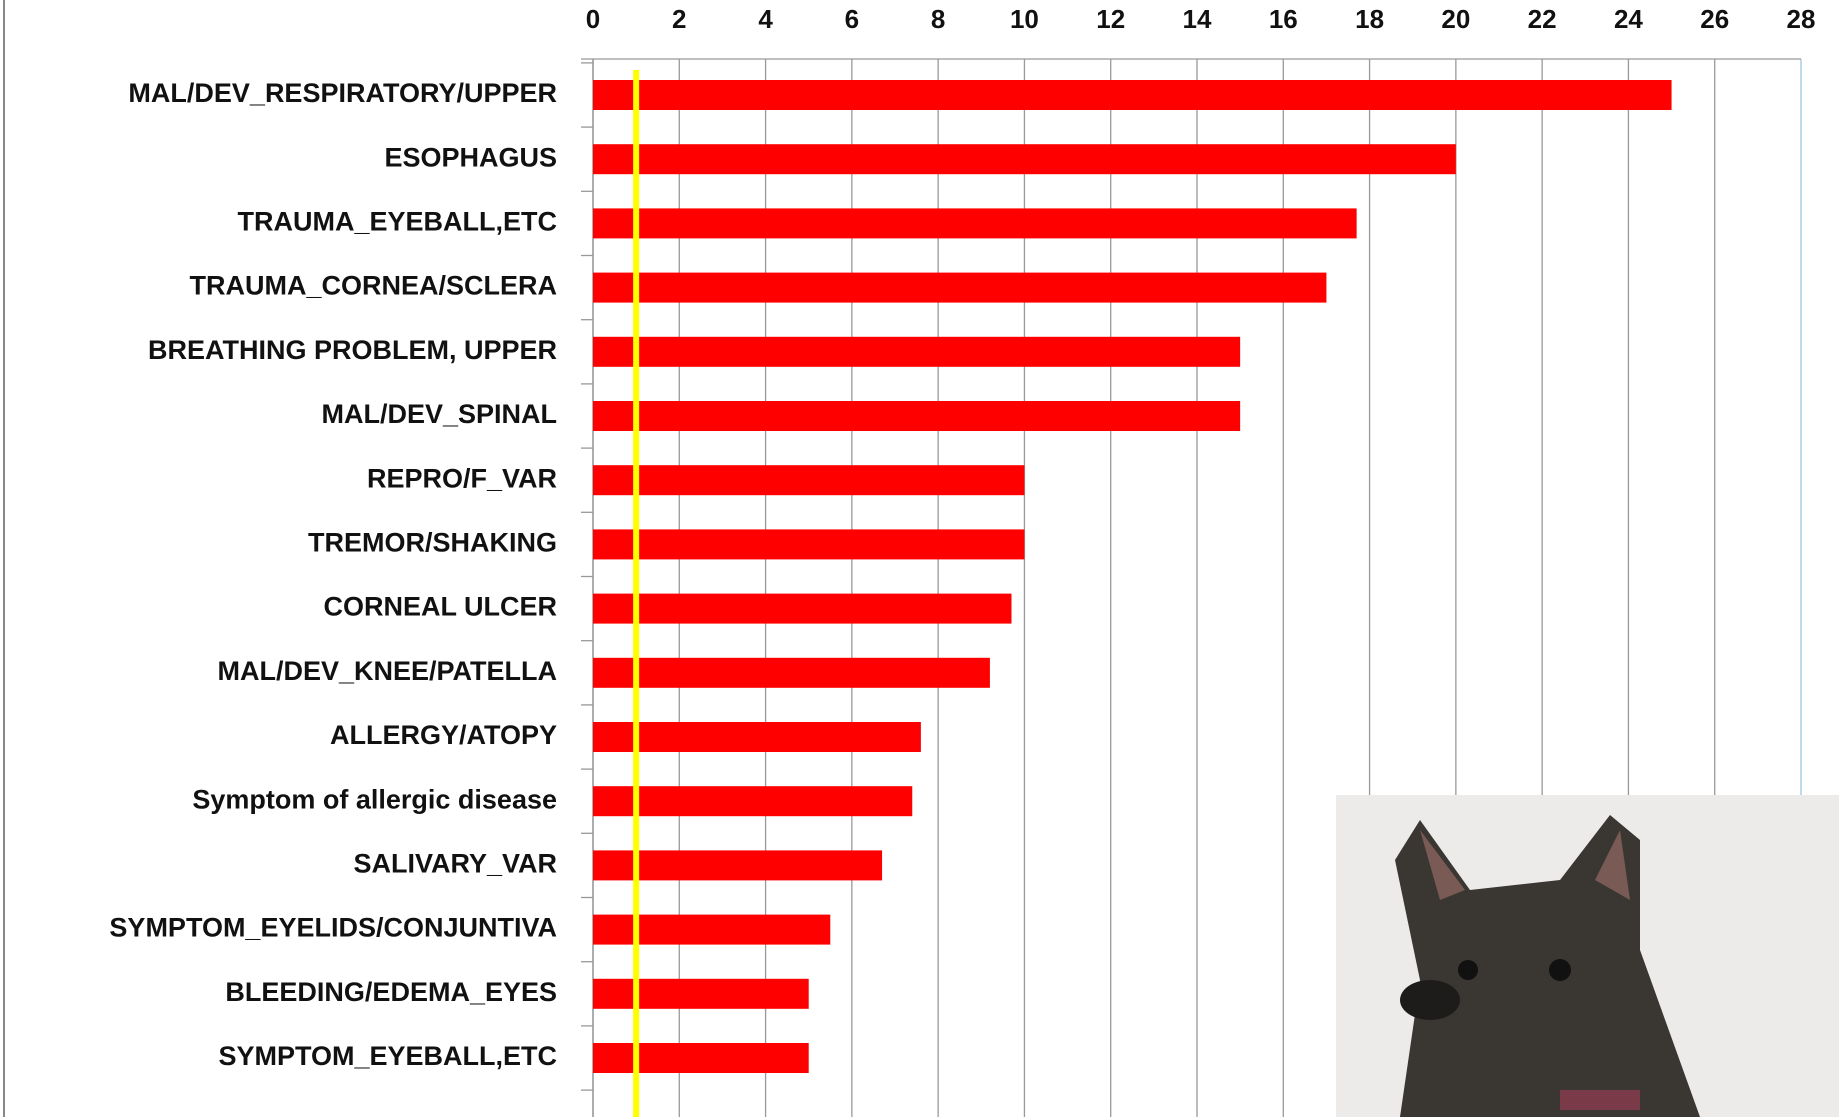  What do you see at coordinates (765, 19) in the screenshot?
I see `x-tick-label: 4` at bounding box center [765, 19].